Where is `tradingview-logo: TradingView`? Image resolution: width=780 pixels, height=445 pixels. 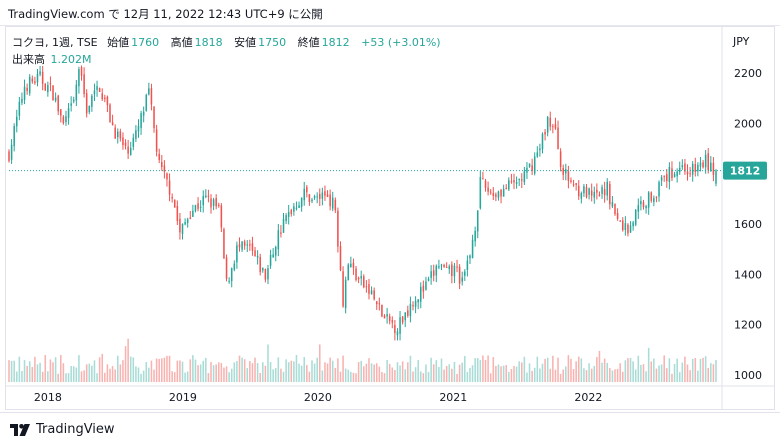
tradingview-logo: TradingView is located at coordinates (62, 429).